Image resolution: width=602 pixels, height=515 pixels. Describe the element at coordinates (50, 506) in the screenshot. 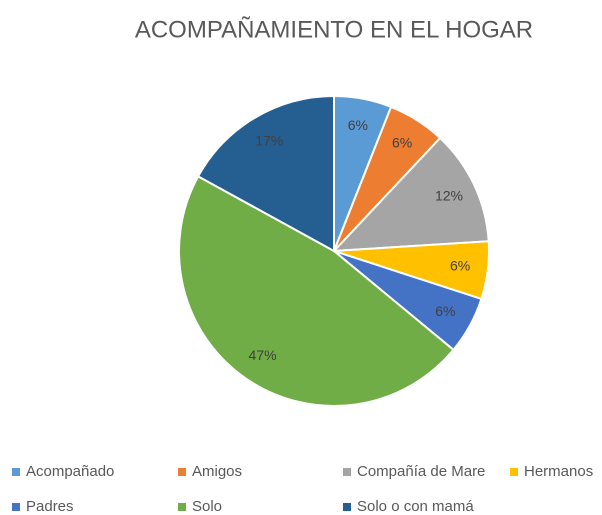

I see `legend-label: Padres` at that location.